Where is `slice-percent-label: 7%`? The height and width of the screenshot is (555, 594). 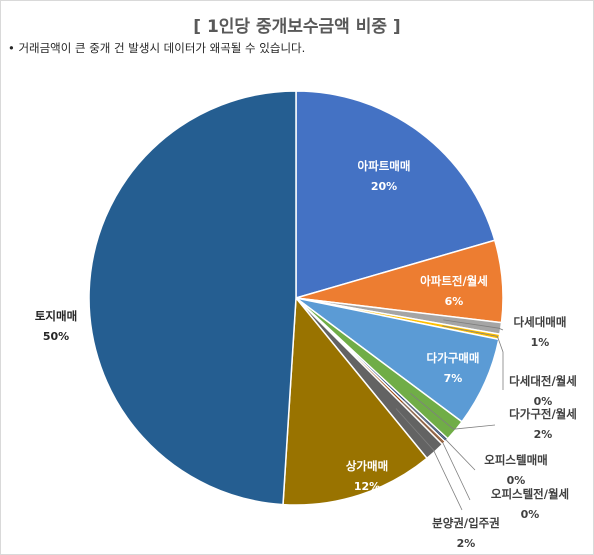
slice-percent-label: 7% is located at coordinates (453, 378).